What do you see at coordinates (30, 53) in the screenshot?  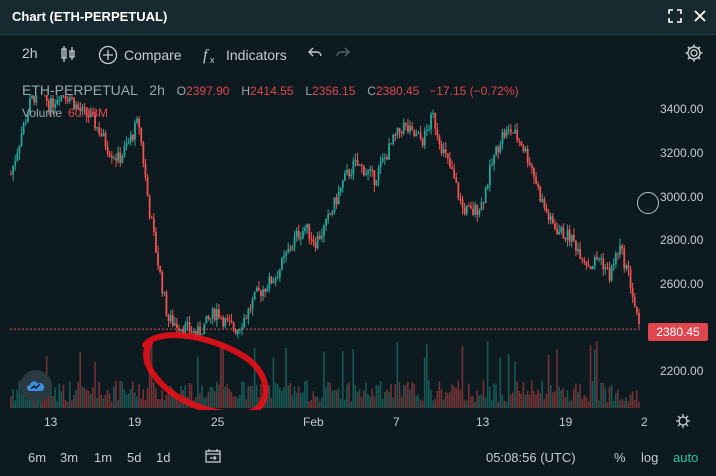 I see `interval-selector: 2h` at bounding box center [30, 53].